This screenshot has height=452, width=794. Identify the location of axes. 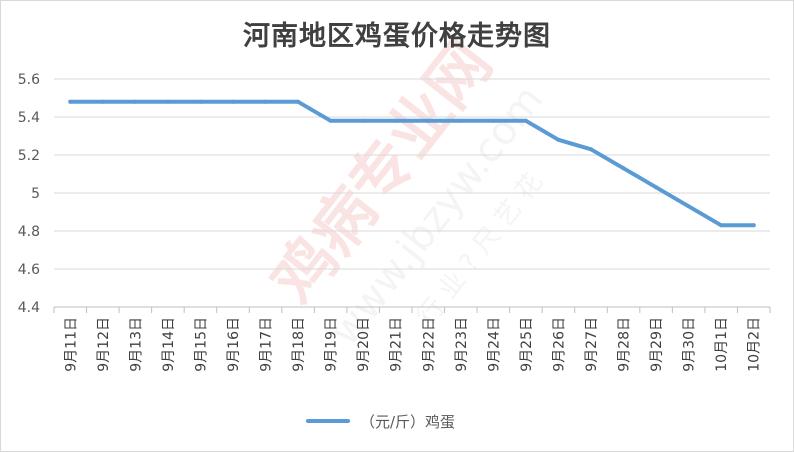
(412, 309).